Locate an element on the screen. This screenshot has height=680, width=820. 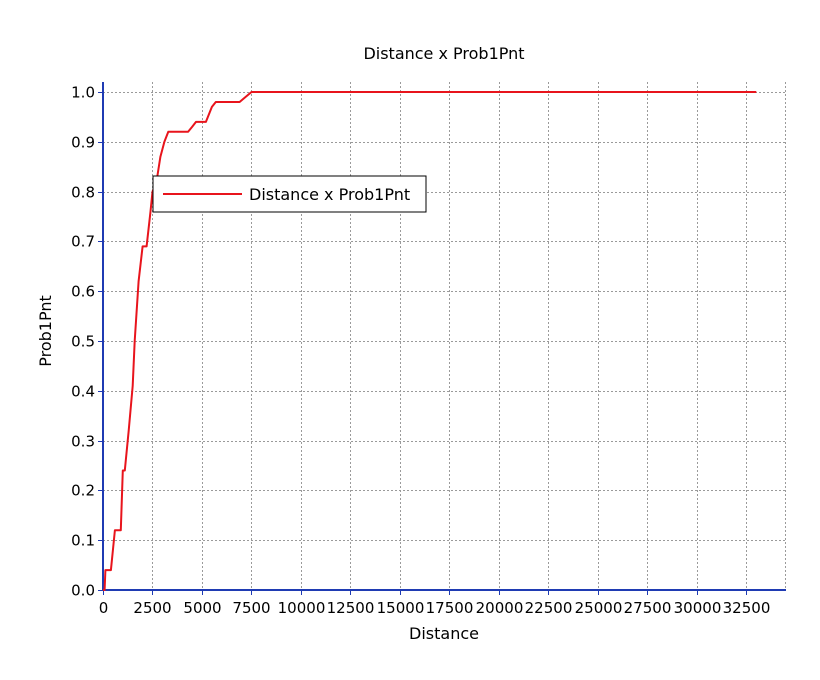
y-tick-label: 0.2 is located at coordinates (83, 491).